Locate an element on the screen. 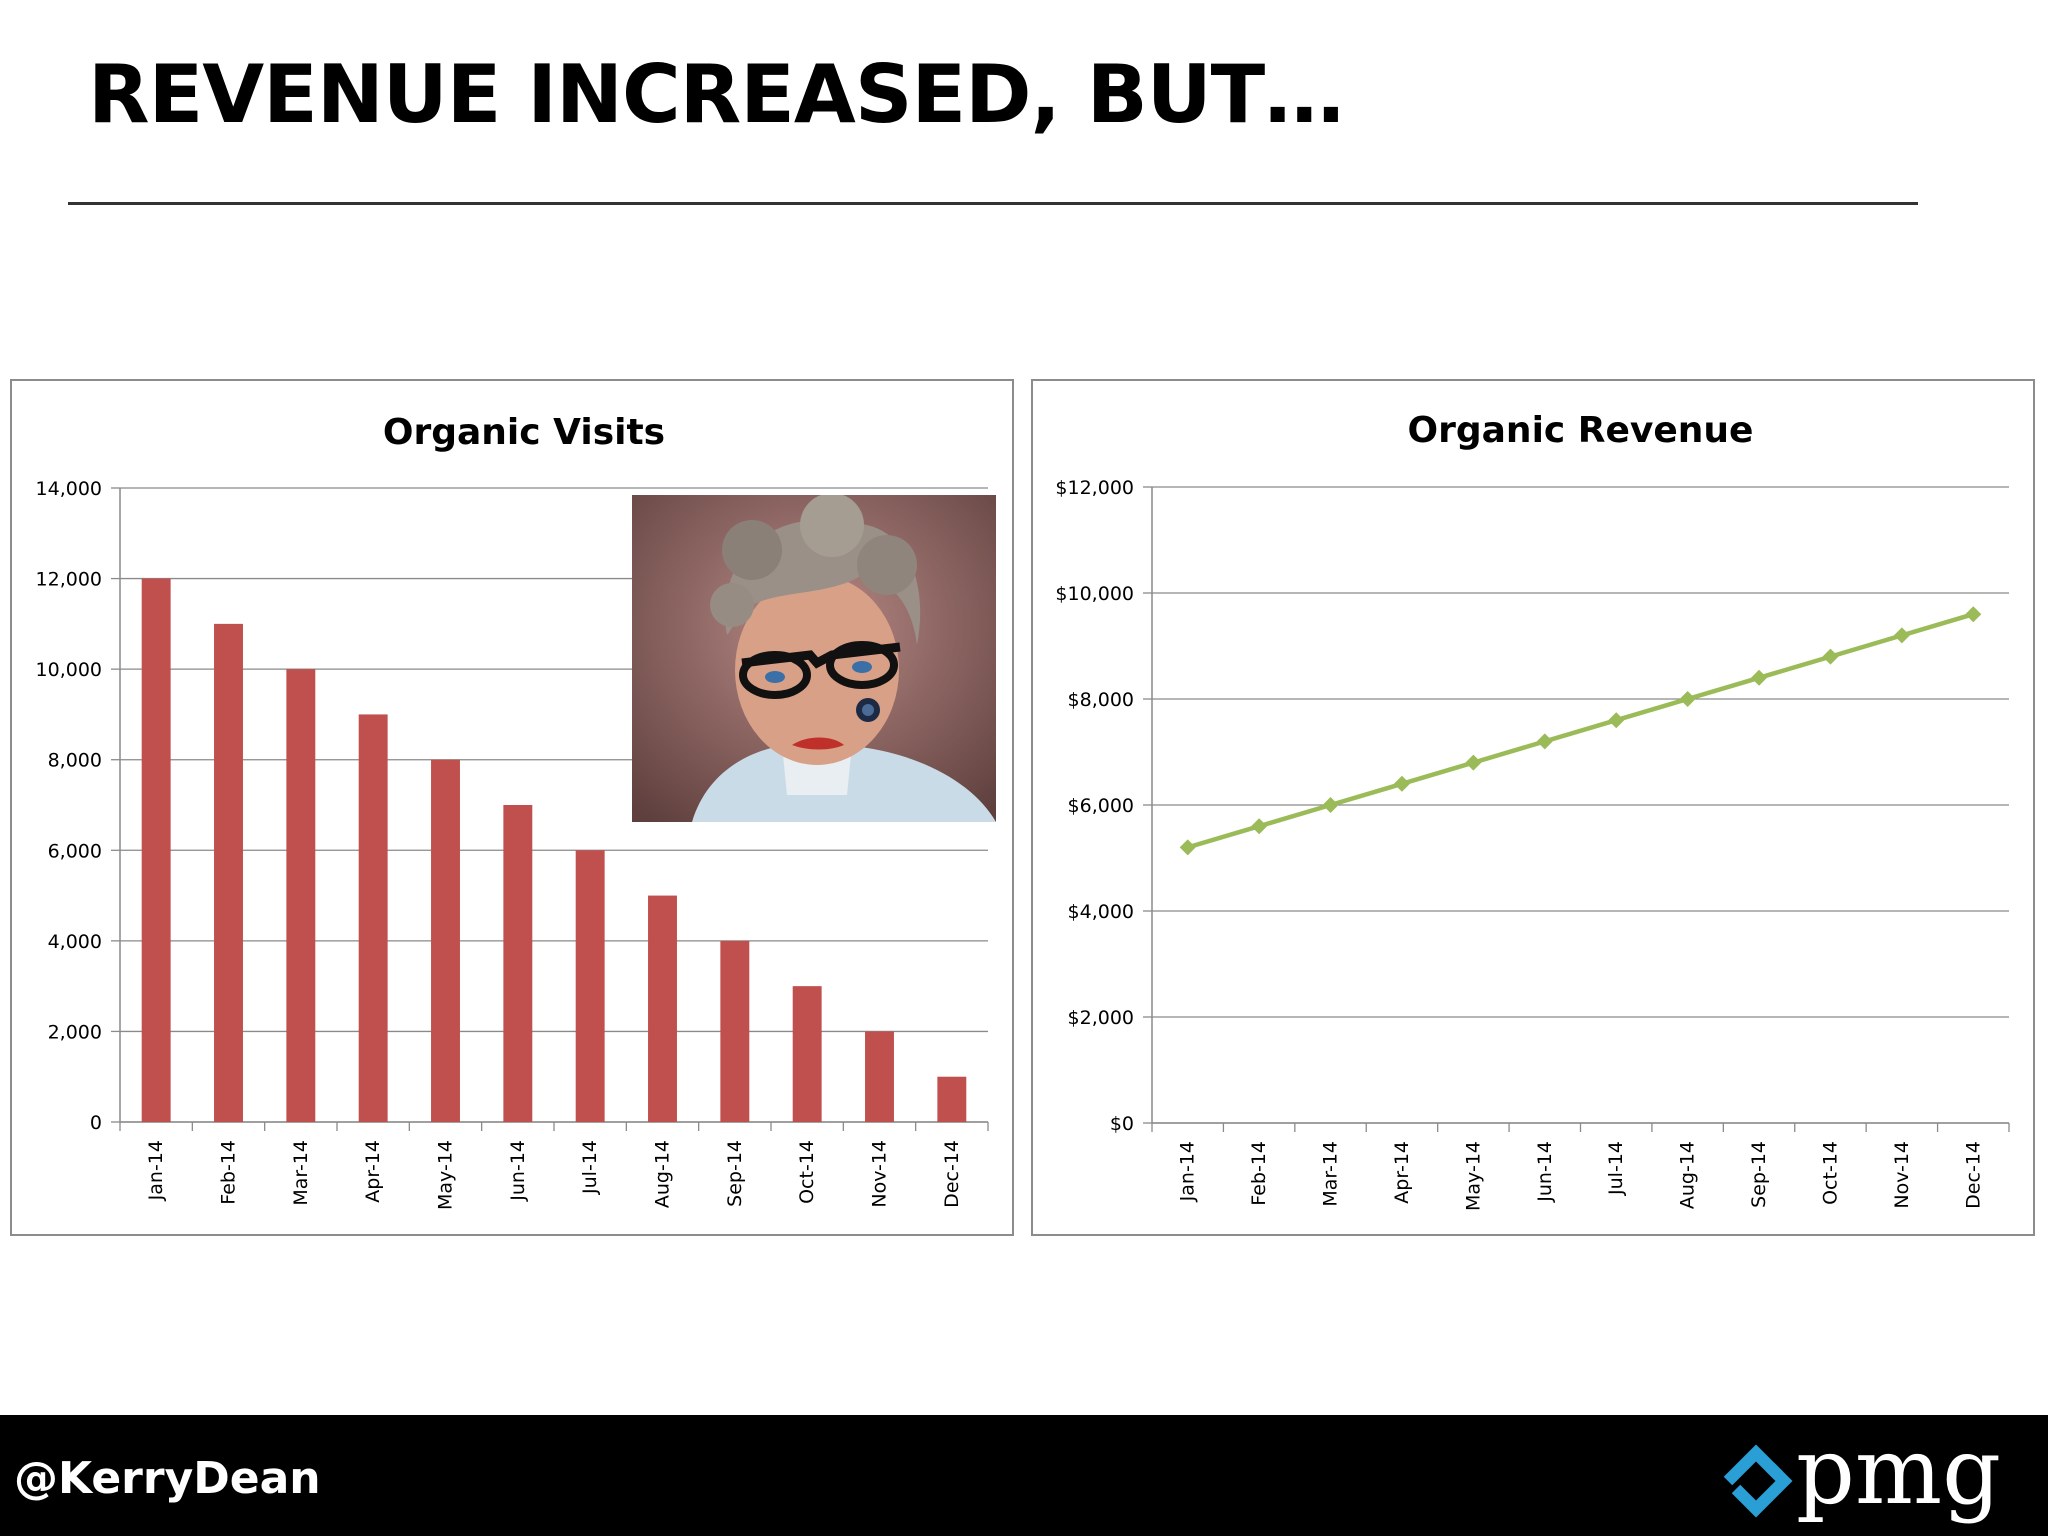  y-tick-label: 2,000 is located at coordinates (75, 1032).